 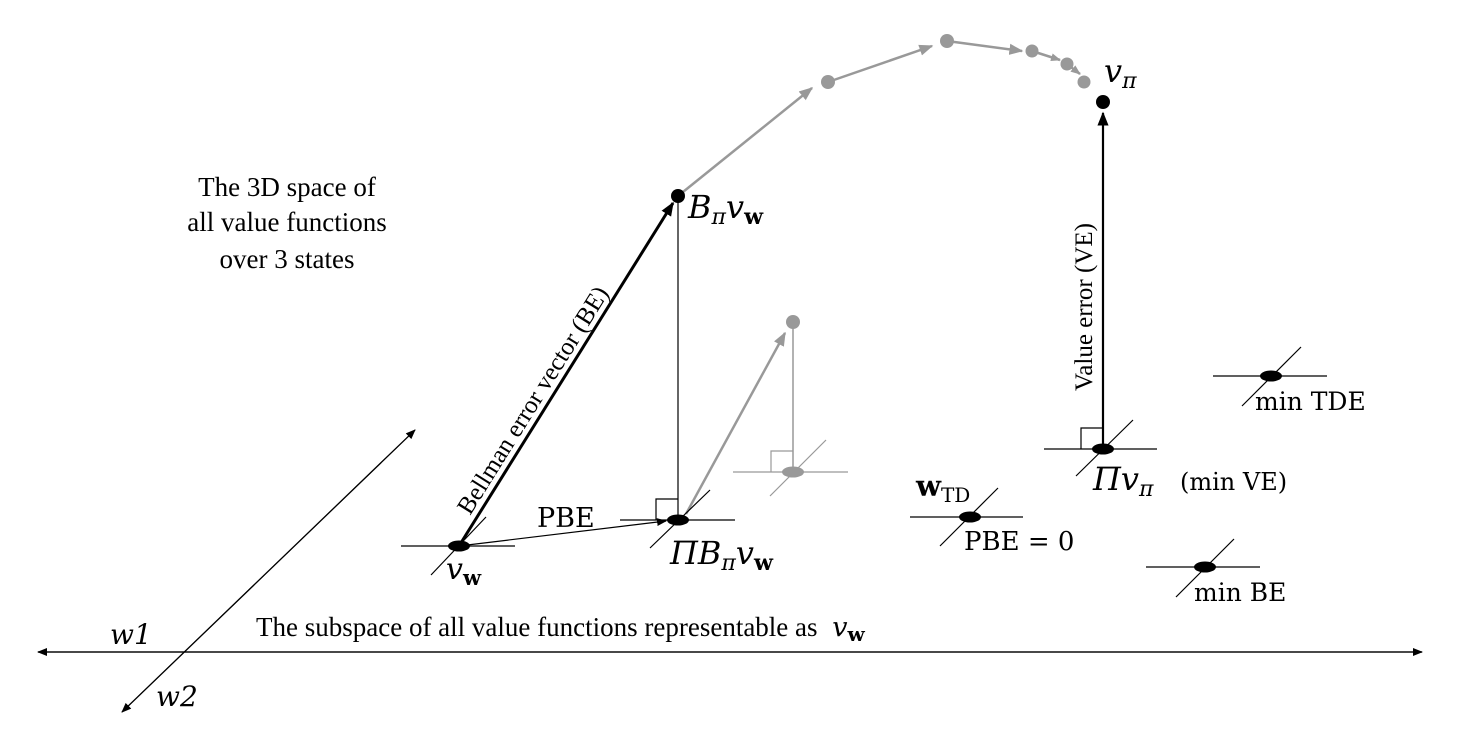 I want to click on min-tde-point, so click(x=1270, y=376).